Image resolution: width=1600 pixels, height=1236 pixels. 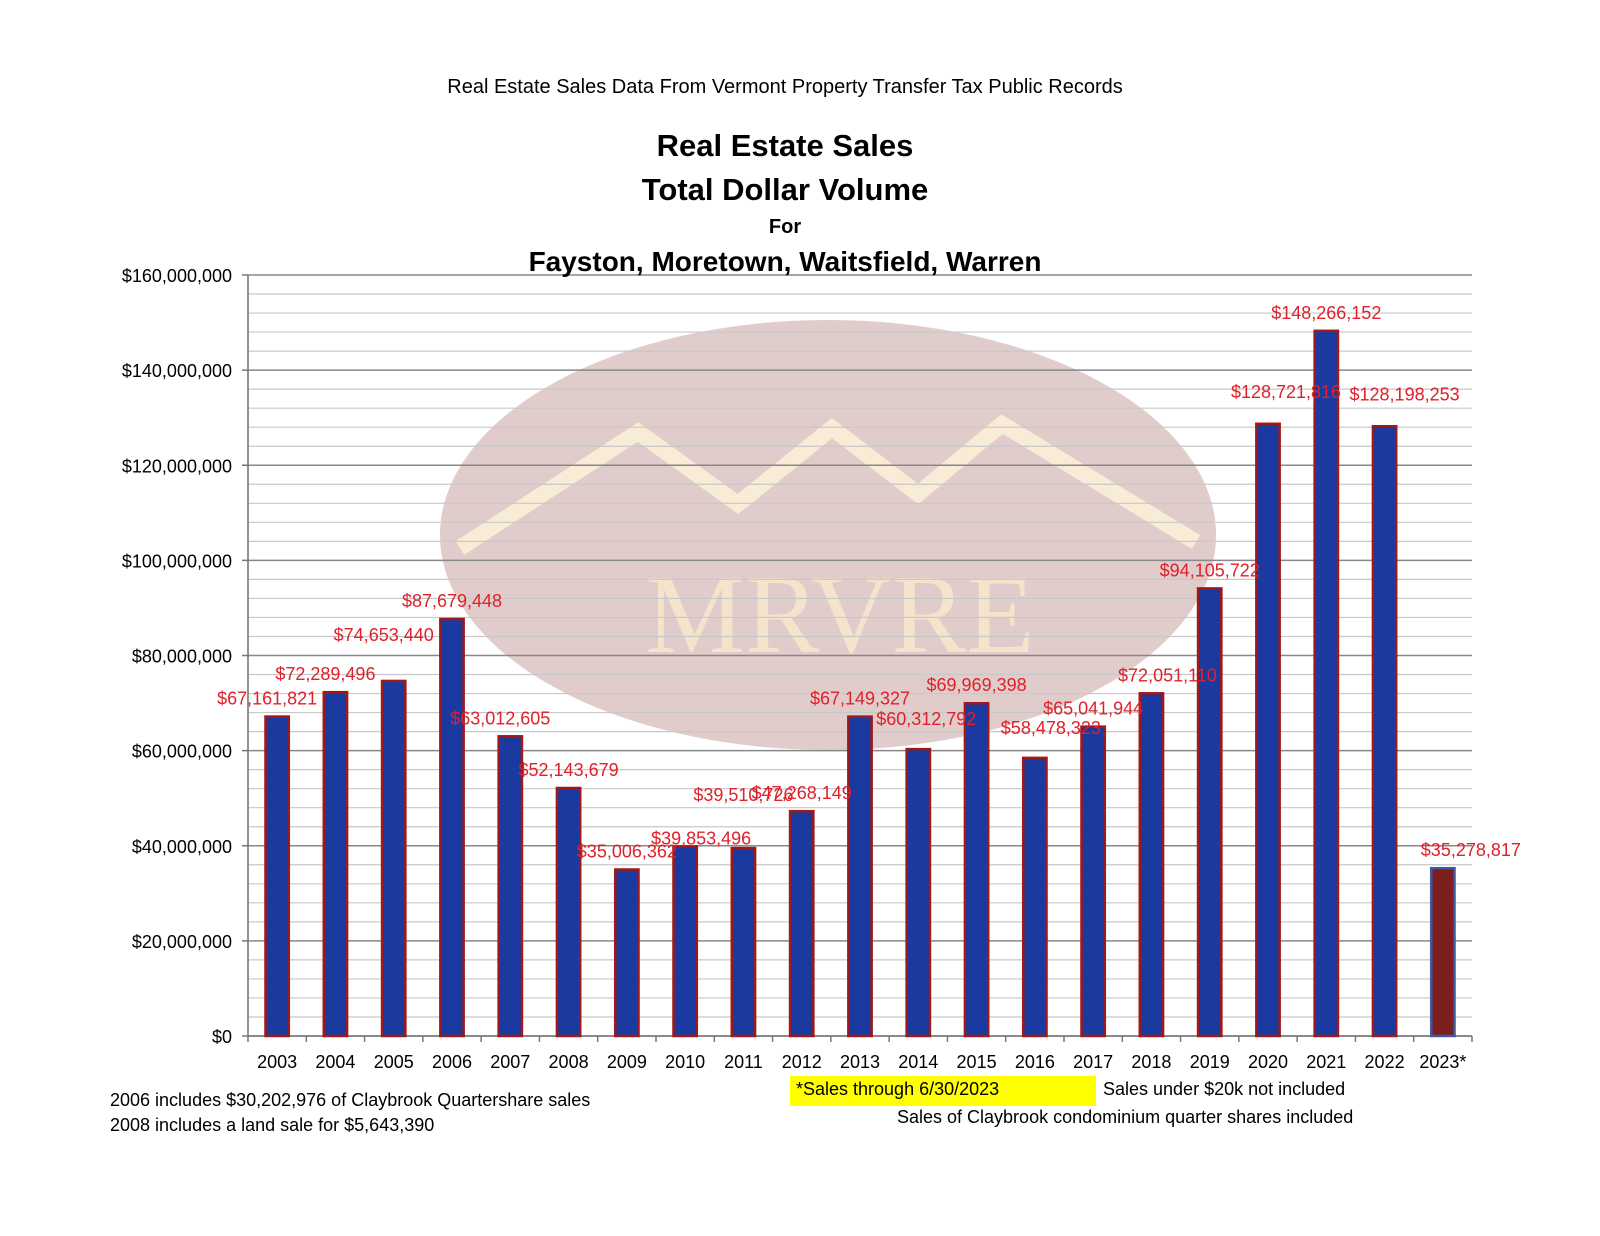 What do you see at coordinates (1326, 1062) in the screenshot?
I see `x-tick-label: 2021` at bounding box center [1326, 1062].